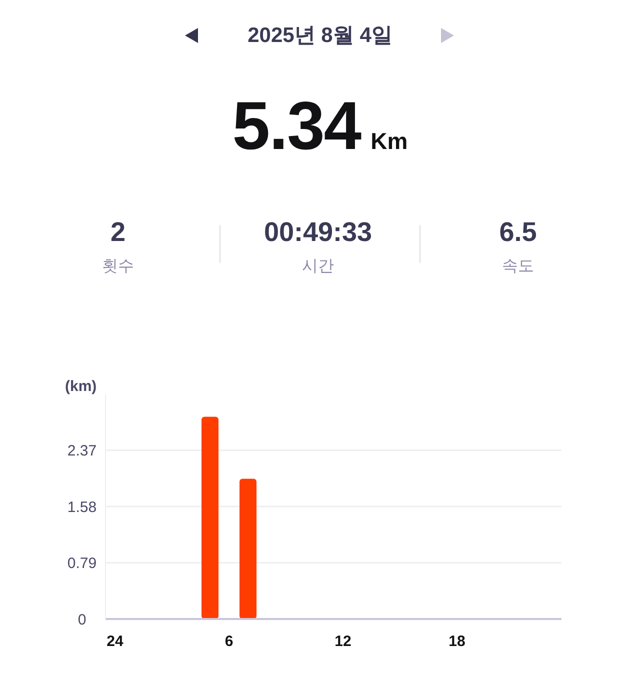 The width and height of the screenshot is (640, 676). Describe the element at coordinates (229, 641) in the screenshot. I see `x-tick-label: 6` at that location.